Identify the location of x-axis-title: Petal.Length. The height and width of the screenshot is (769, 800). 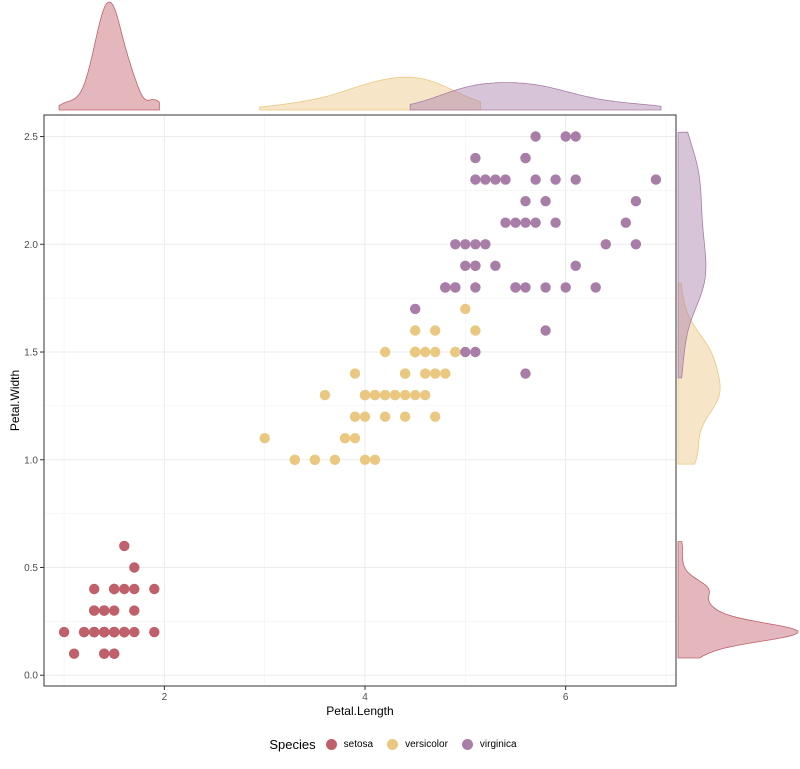
(359, 711).